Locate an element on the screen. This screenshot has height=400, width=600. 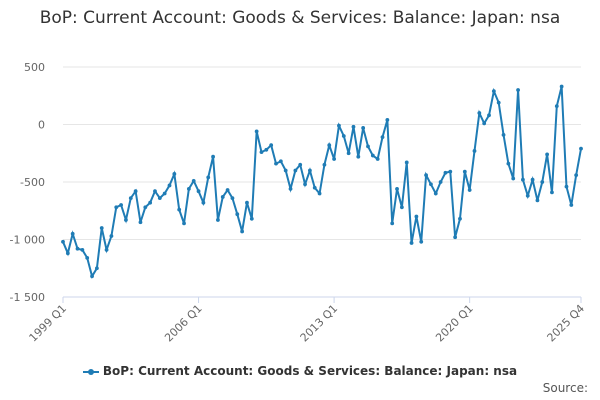
y-tick-label: -500 is located at coordinates (32, 182).